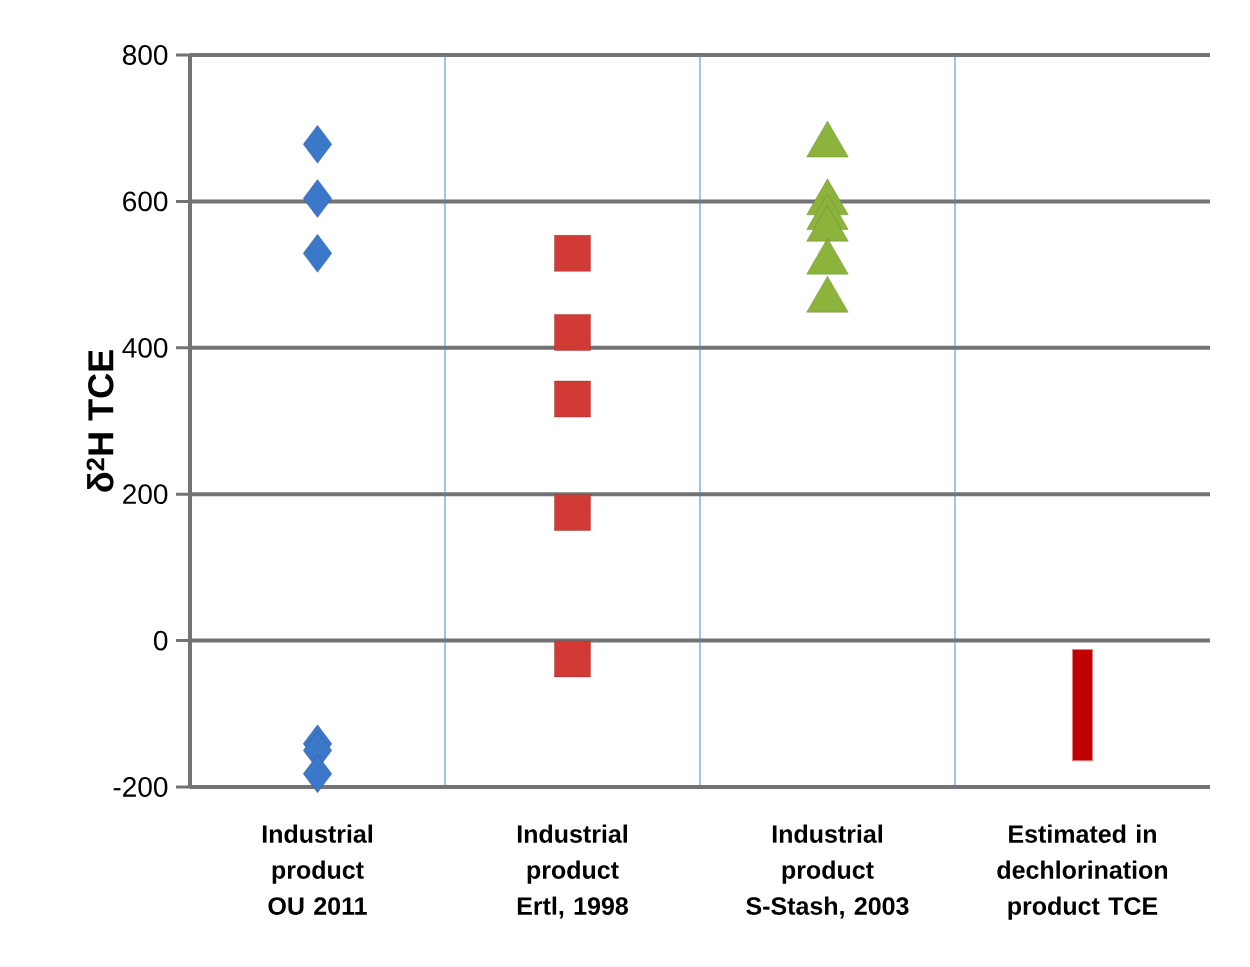 The width and height of the screenshot is (1250, 967). What do you see at coordinates (145, 347) in the screenshot?
I see `y-tick-label: 400` at bounding box center [145, 347].